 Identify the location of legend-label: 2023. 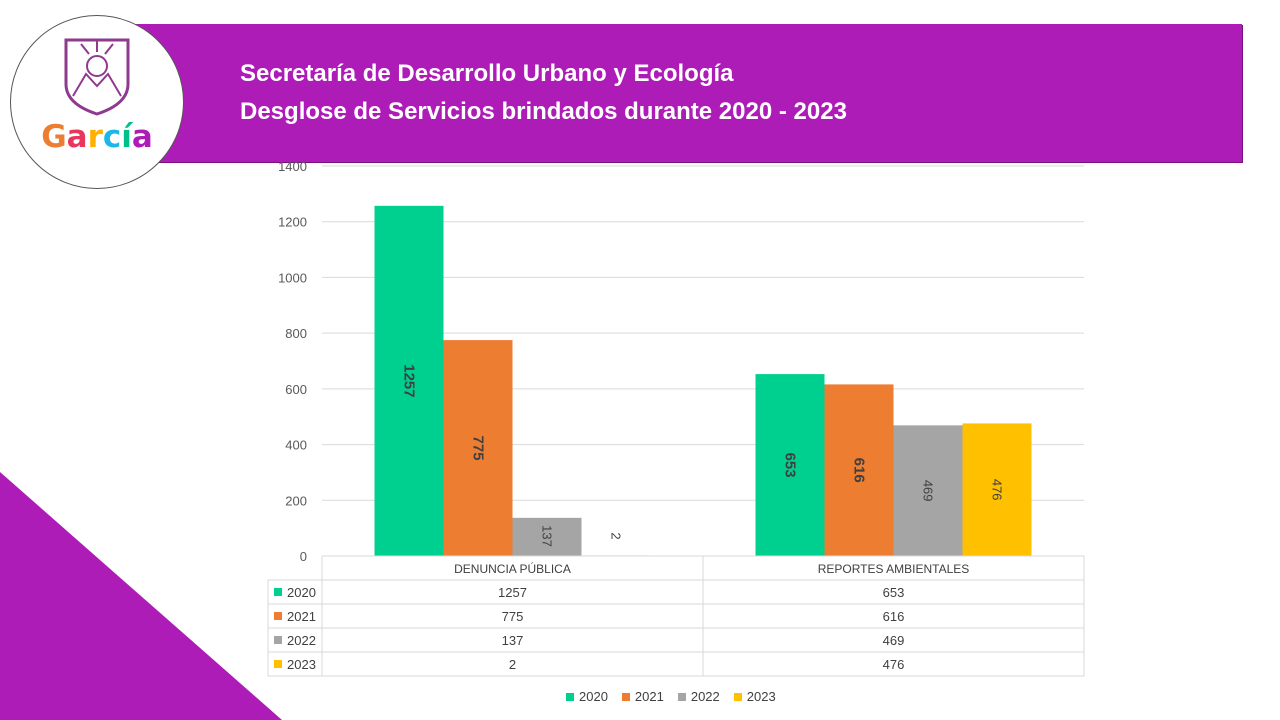
(761, 696).